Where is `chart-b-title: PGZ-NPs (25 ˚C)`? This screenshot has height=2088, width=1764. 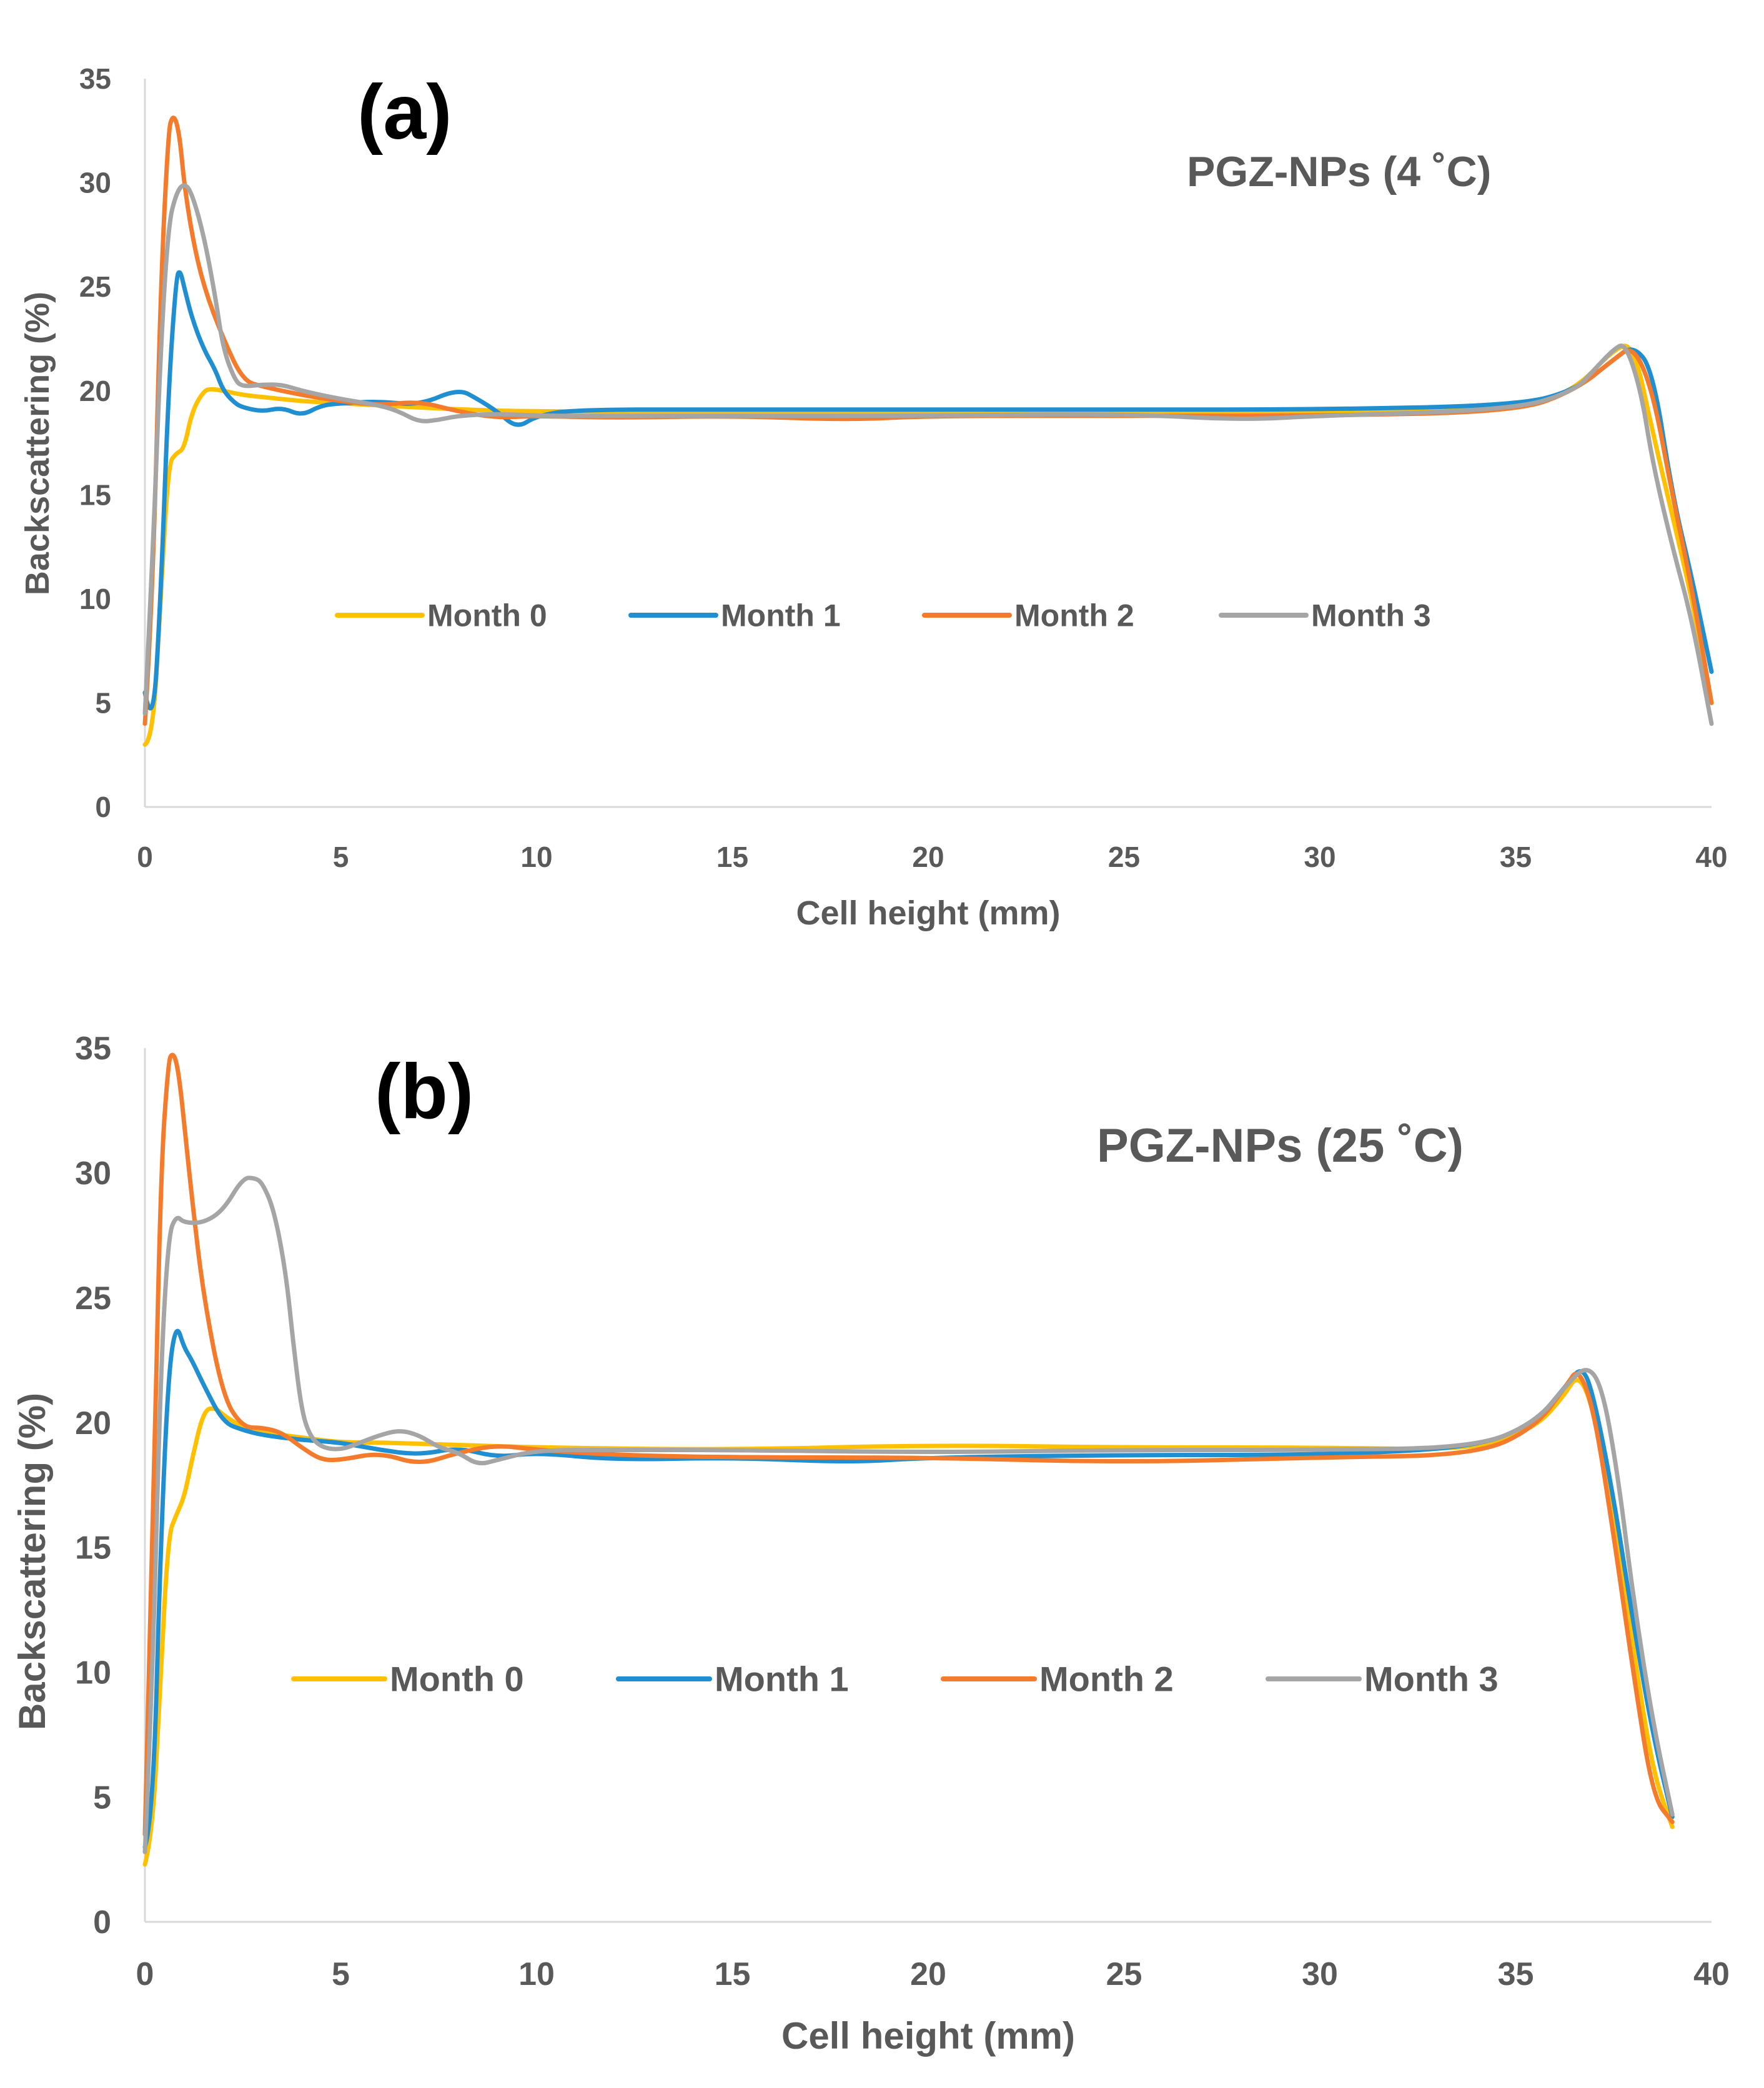
chart-b-title: PGZ-NPs (25 ˚C) is located at coordinates (1280, 1145).